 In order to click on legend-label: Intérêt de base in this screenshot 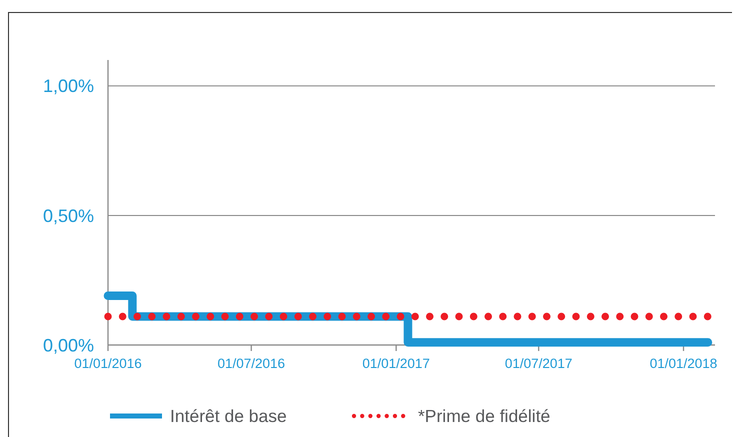, I will do `click(228, 416)`.